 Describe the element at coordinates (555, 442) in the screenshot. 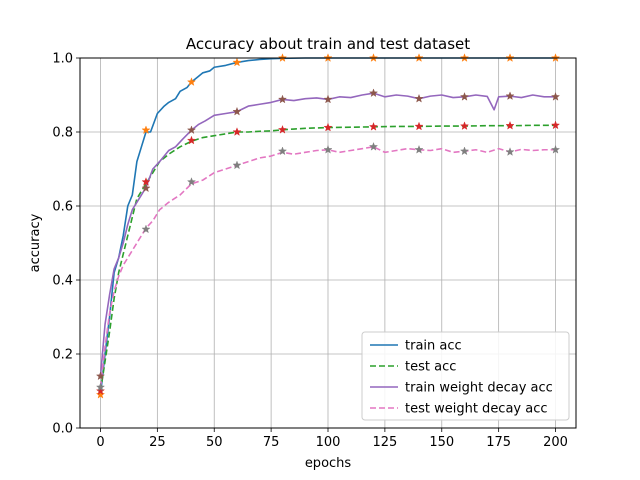

I see `x-tick-label: 200` at that location.